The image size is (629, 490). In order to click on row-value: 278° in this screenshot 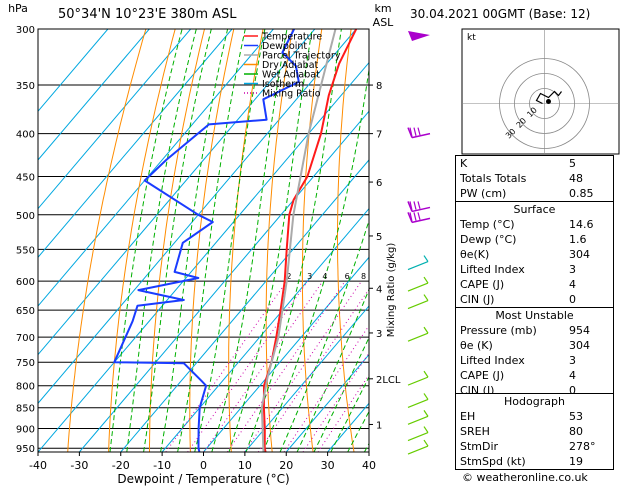, I will do `click(582, 446)`.